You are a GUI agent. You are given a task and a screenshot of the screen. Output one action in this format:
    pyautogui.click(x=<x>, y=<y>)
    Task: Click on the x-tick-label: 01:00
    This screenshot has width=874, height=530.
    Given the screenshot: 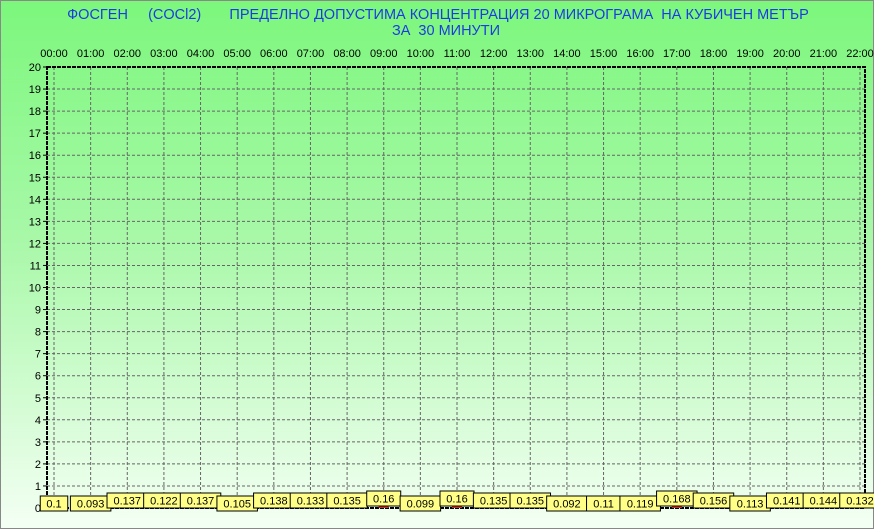 What is the action you would take?
    pyautogui.click(x=91, y=54)
    